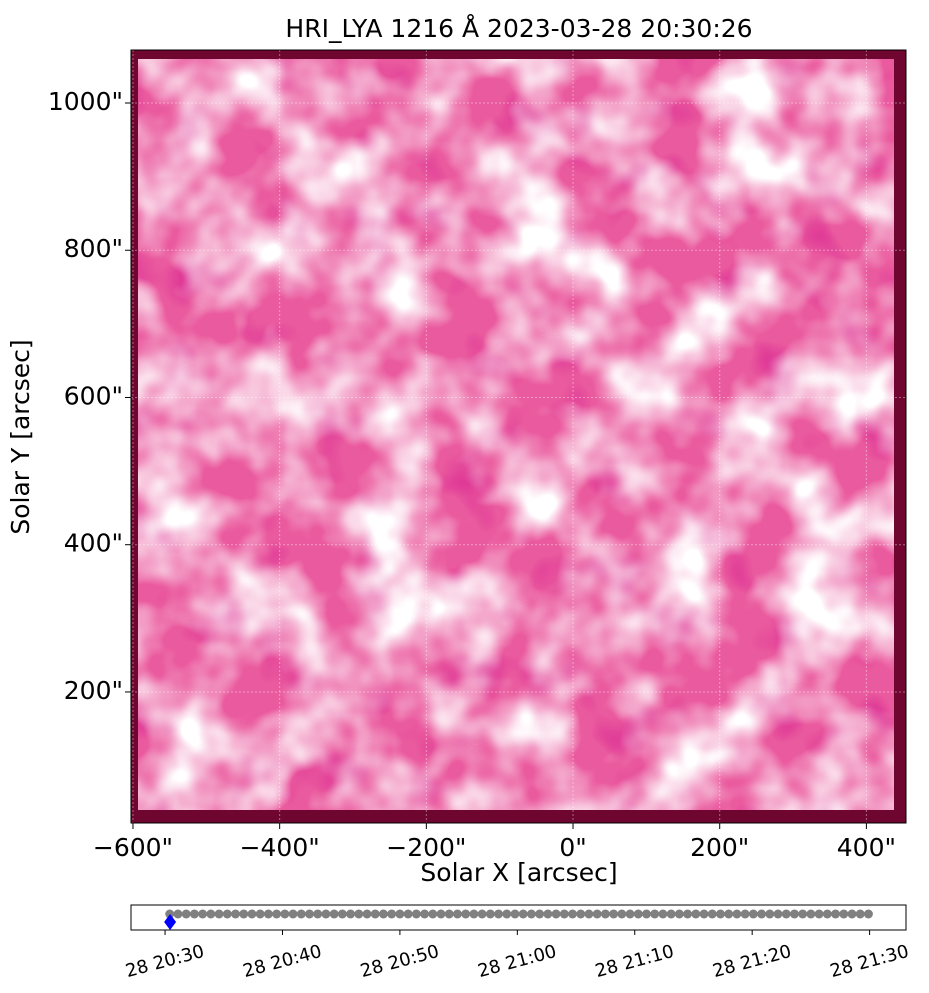 Image resolution: width=929 pixels, height=993 pixels. What do you see at coordinates (93, 543) in the screenshot?
I see `y-tick-label: 400"` at bounding box center [93, 543].